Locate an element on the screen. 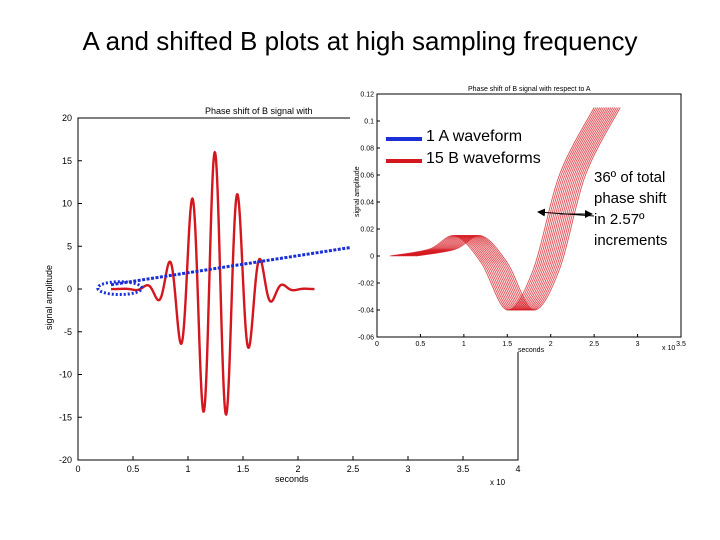  right-y-tick-label: 0.06 is located at coordinates (367, 176).